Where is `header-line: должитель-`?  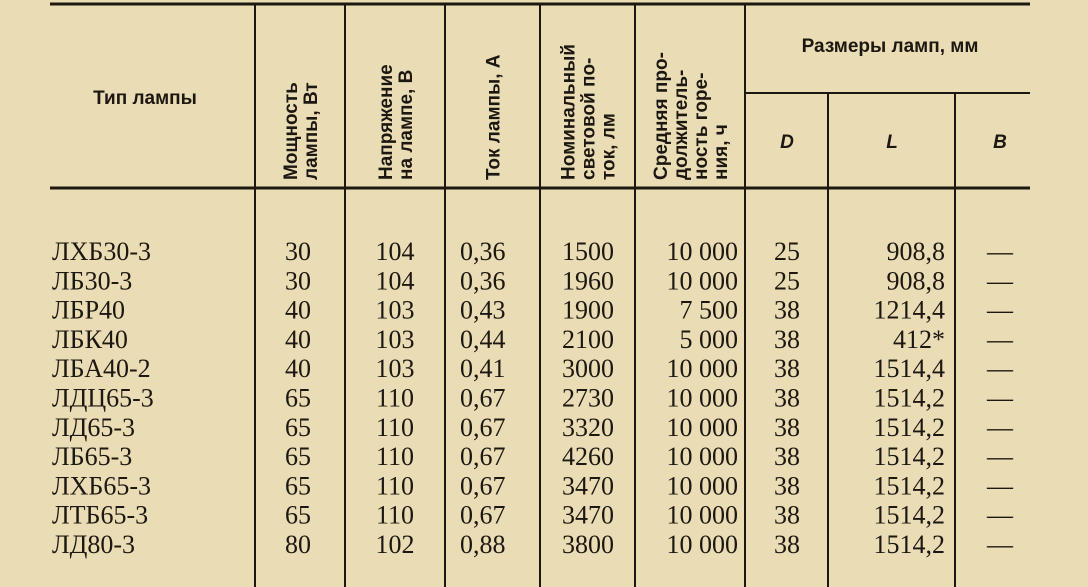 header-line: должитель- is located at coordinates (681, 125).